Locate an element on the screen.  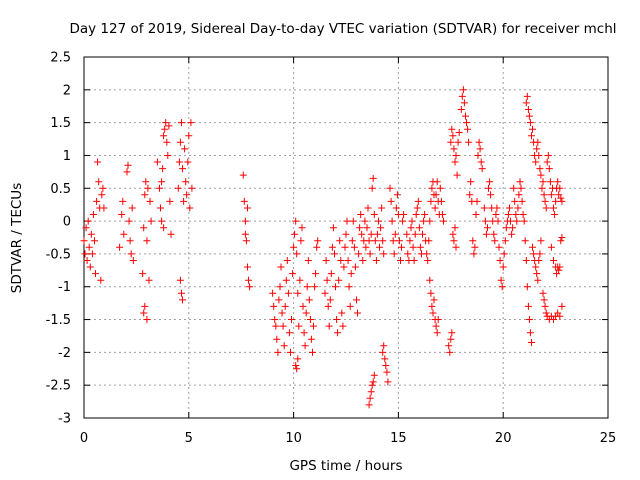
x-axis-label: GPS time / hours is located at coordinates (345, 466).